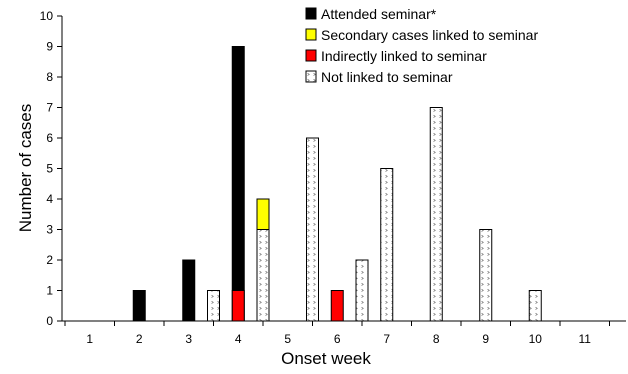  I want to click on x-ticks: 1 2 3 4 5 6 7 8 9 10 11, so click(337, 333).